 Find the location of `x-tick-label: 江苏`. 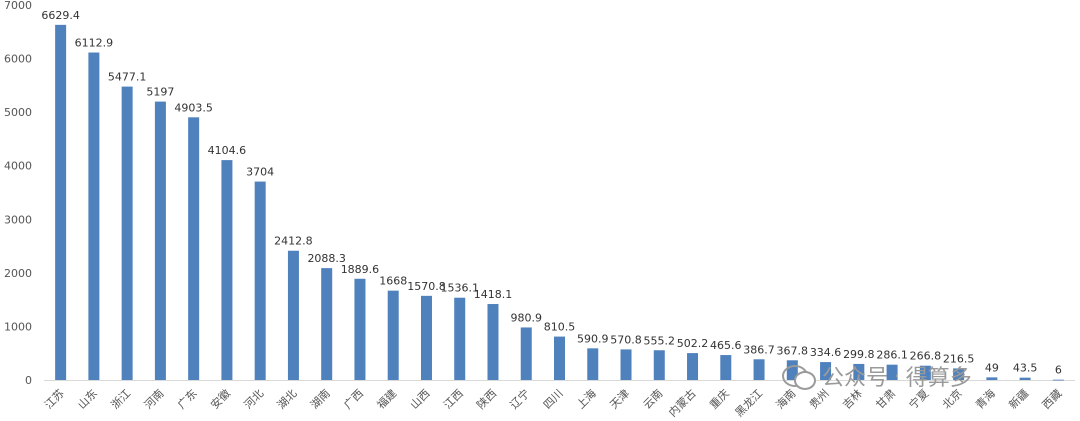

x-tick-label: 江苏 is located at coordinates (54, 399).